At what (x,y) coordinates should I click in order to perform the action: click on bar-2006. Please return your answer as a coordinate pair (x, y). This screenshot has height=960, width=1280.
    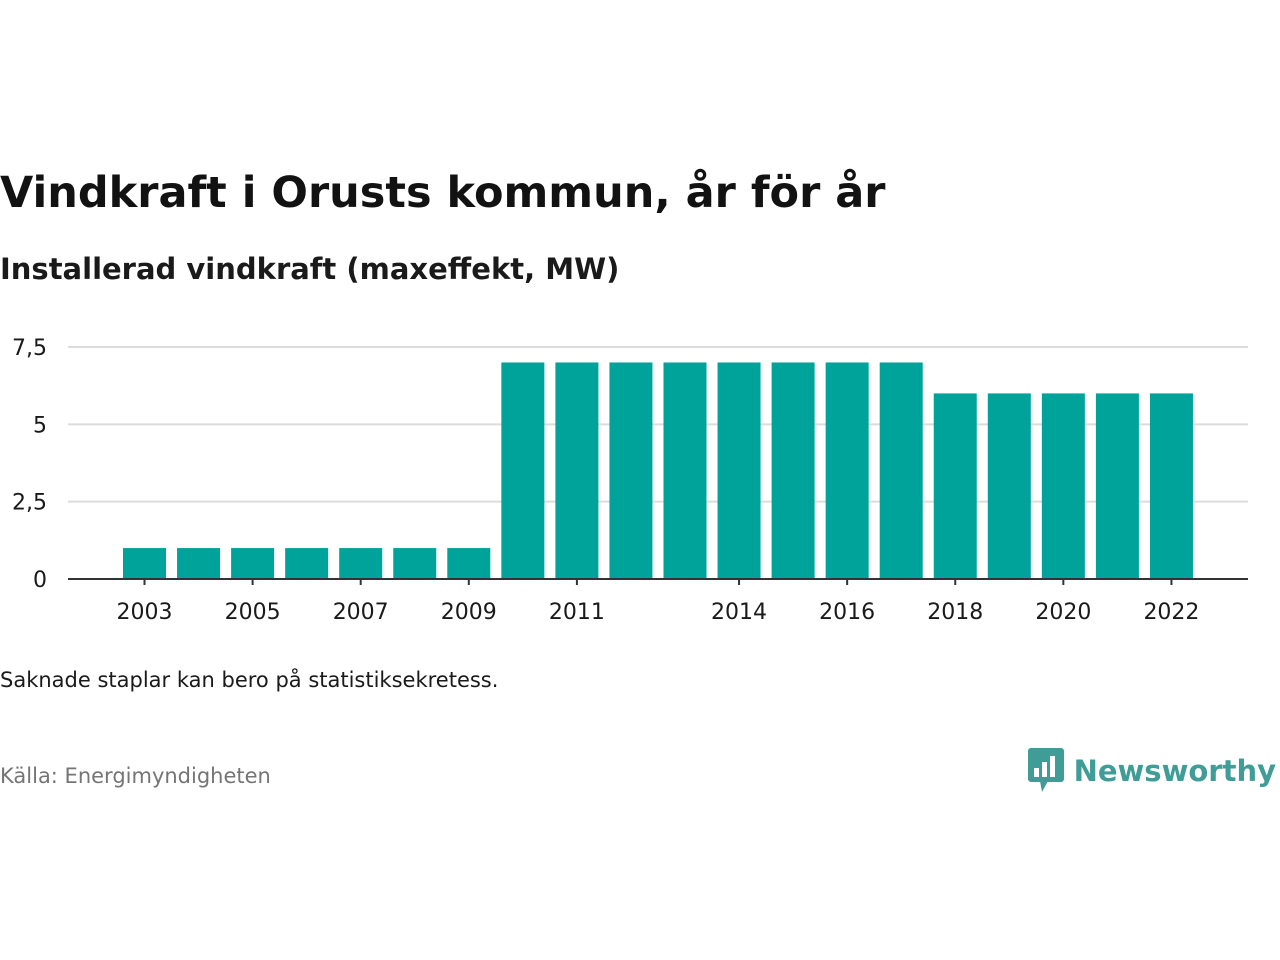
    Looking at the image, I should click on (307, 563).